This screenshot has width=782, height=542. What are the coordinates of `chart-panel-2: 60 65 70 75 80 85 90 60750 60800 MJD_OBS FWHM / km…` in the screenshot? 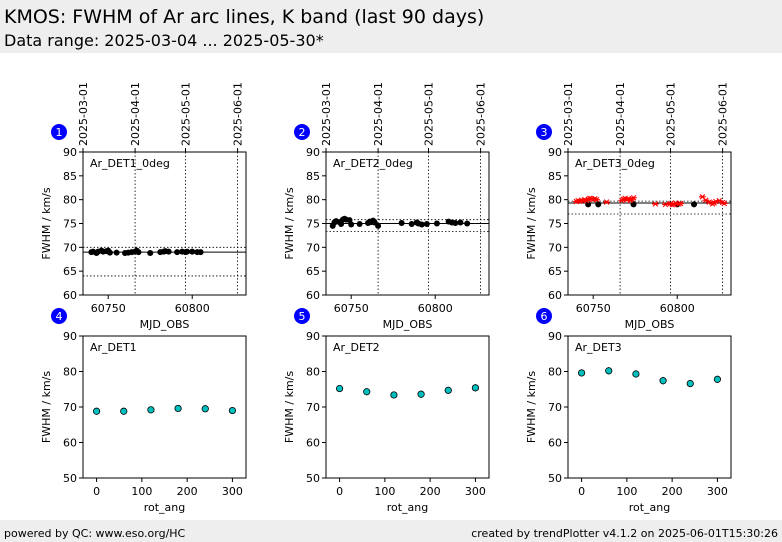 It's located at (386, 206).